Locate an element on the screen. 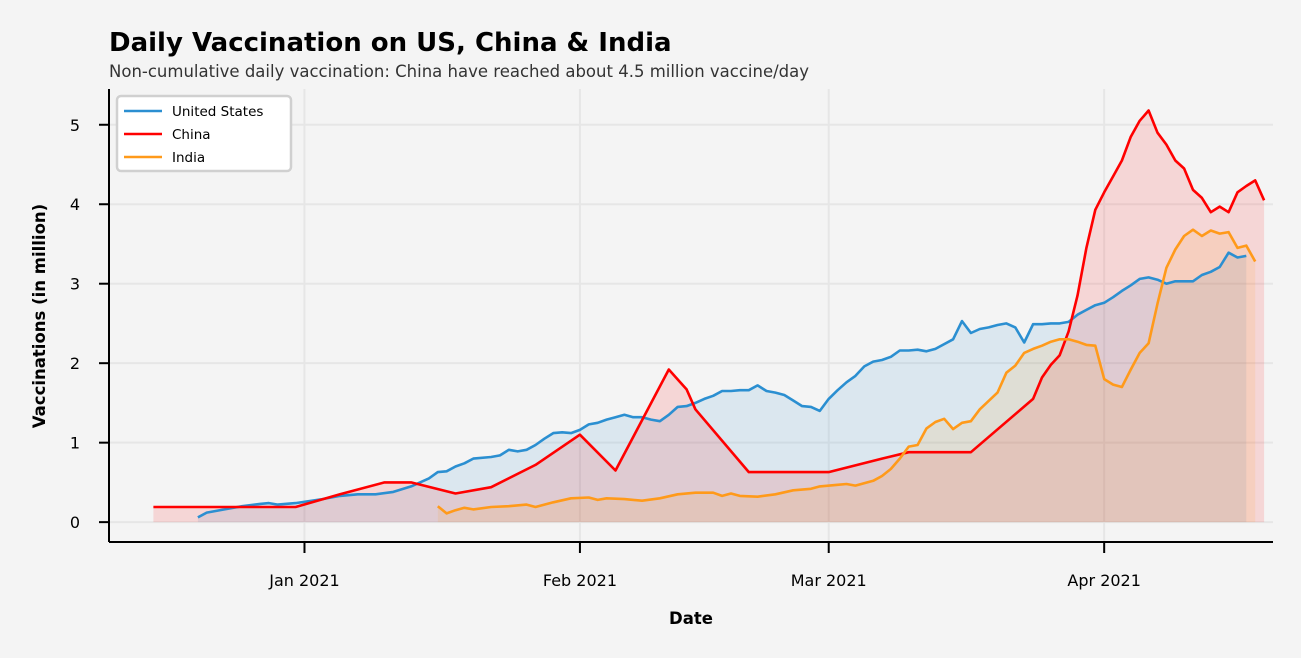 The image size is (1301, 658). x-axis-label: Date is located at coordinates (691, 618).